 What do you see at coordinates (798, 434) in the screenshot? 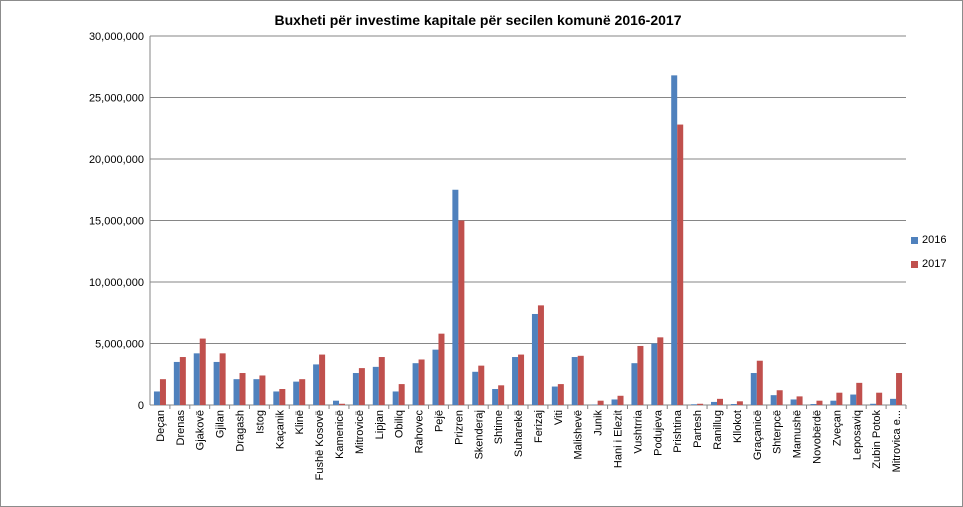
I see `x-tick-label: Mamushë` at bounding box center [798, 434].